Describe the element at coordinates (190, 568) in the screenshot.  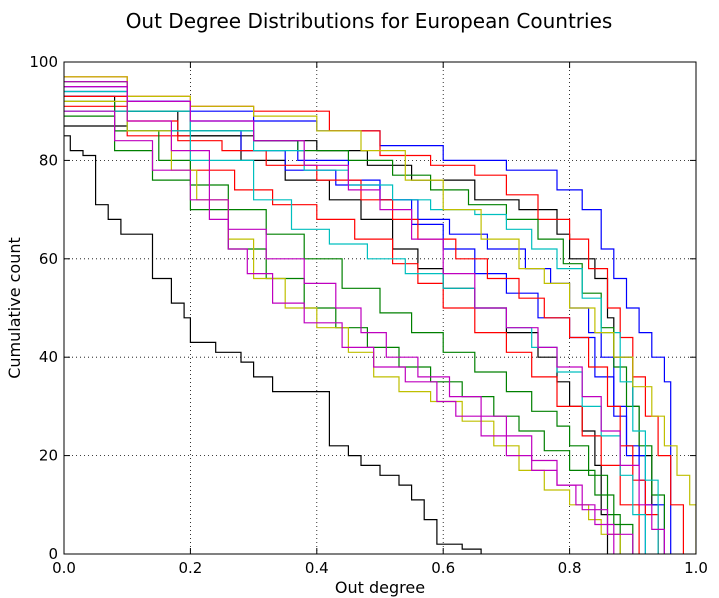
I see `x-tick-label: 0.2` at that location.